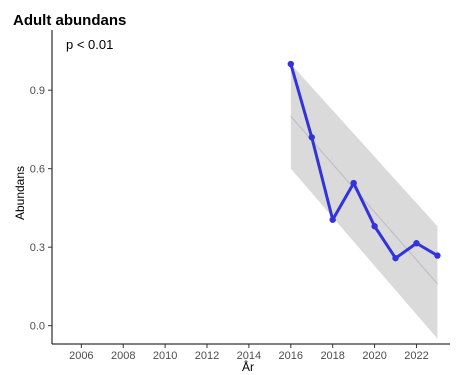 The height and width of the screenshot is (375, 458). I want to click on y-tick-label: 0.0, so click(37, 327).